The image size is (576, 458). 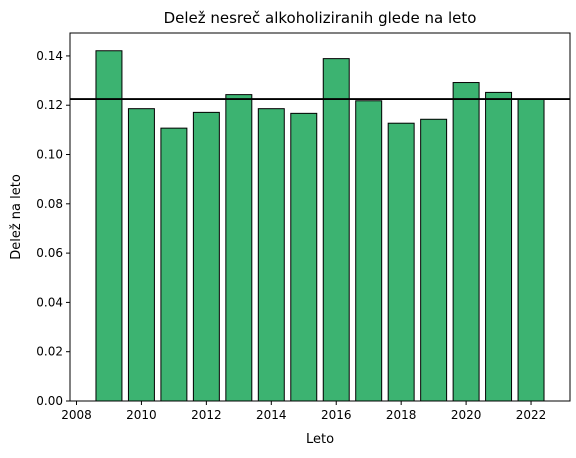 I want to click on x-tick-label: 2022, so click(x=531, y=415).